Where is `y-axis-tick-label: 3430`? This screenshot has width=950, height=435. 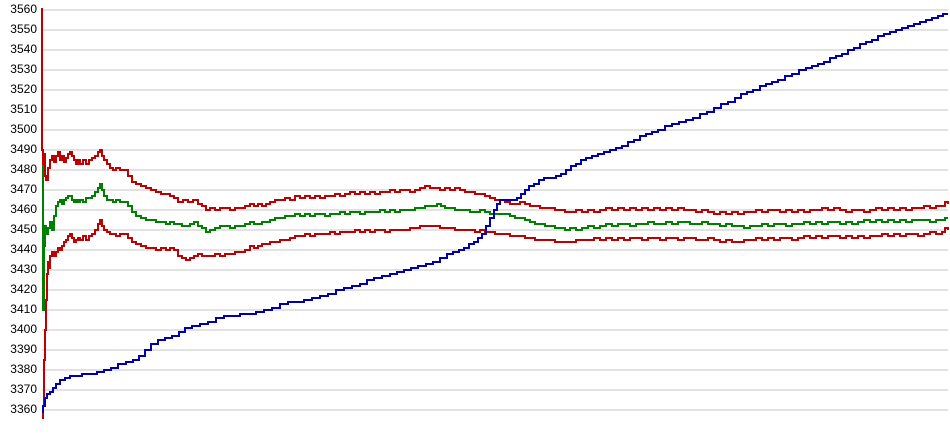 y-axis-tick-label: 3430 is located at coordinates (23, 269).